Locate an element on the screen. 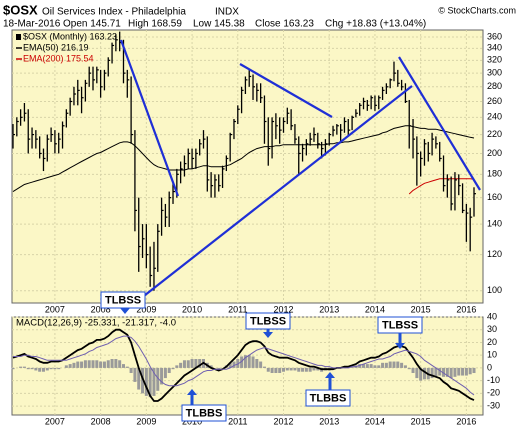 This screenshot has height=429, width=520. x-tick-label: 2012 is located at coordinates (283, 309).